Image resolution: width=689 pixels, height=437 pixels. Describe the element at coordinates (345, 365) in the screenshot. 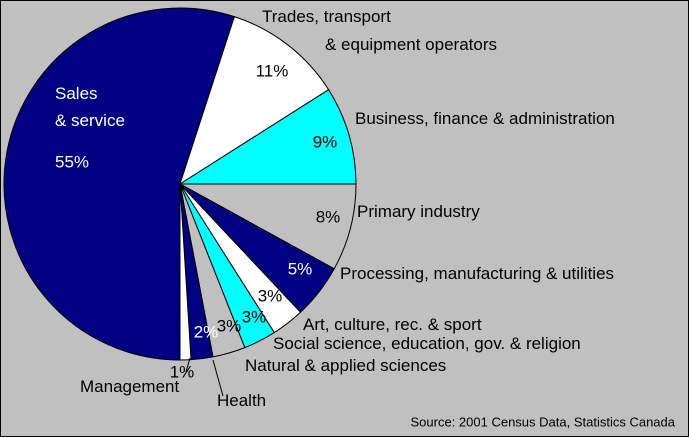

I see `category-label: Natural & applied sciences` at that location.